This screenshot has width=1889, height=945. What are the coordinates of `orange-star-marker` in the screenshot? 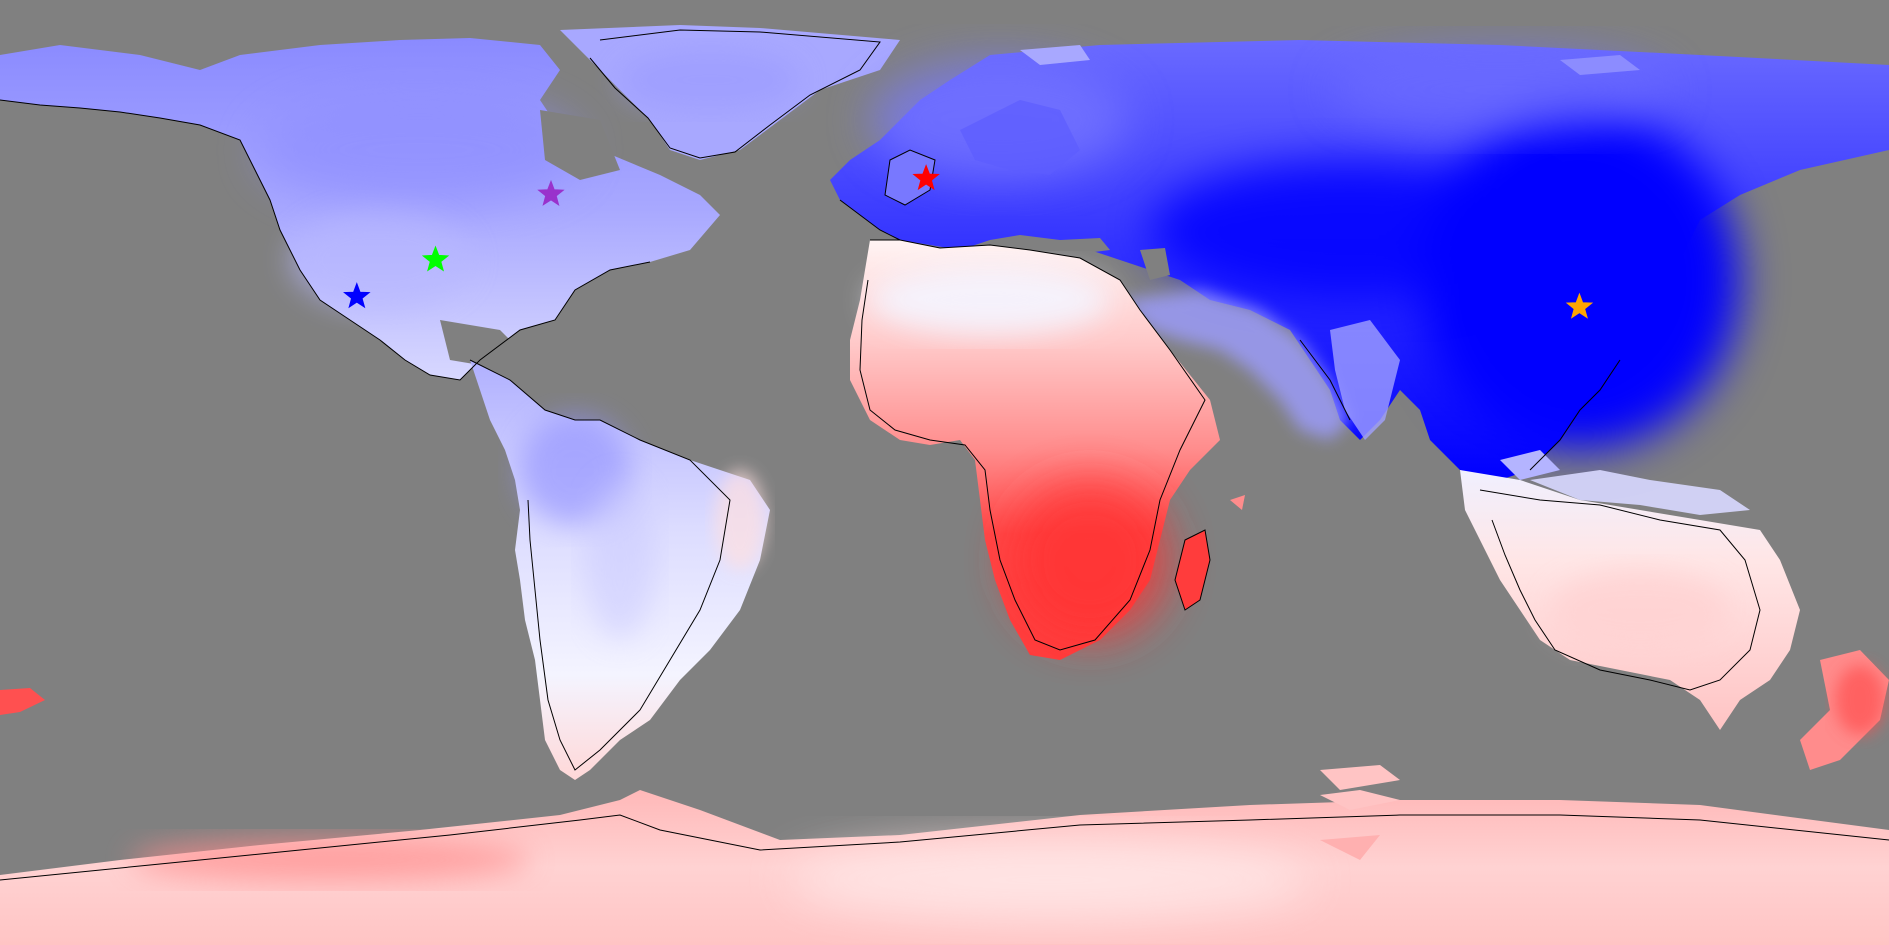 It's located at (1579, 305).